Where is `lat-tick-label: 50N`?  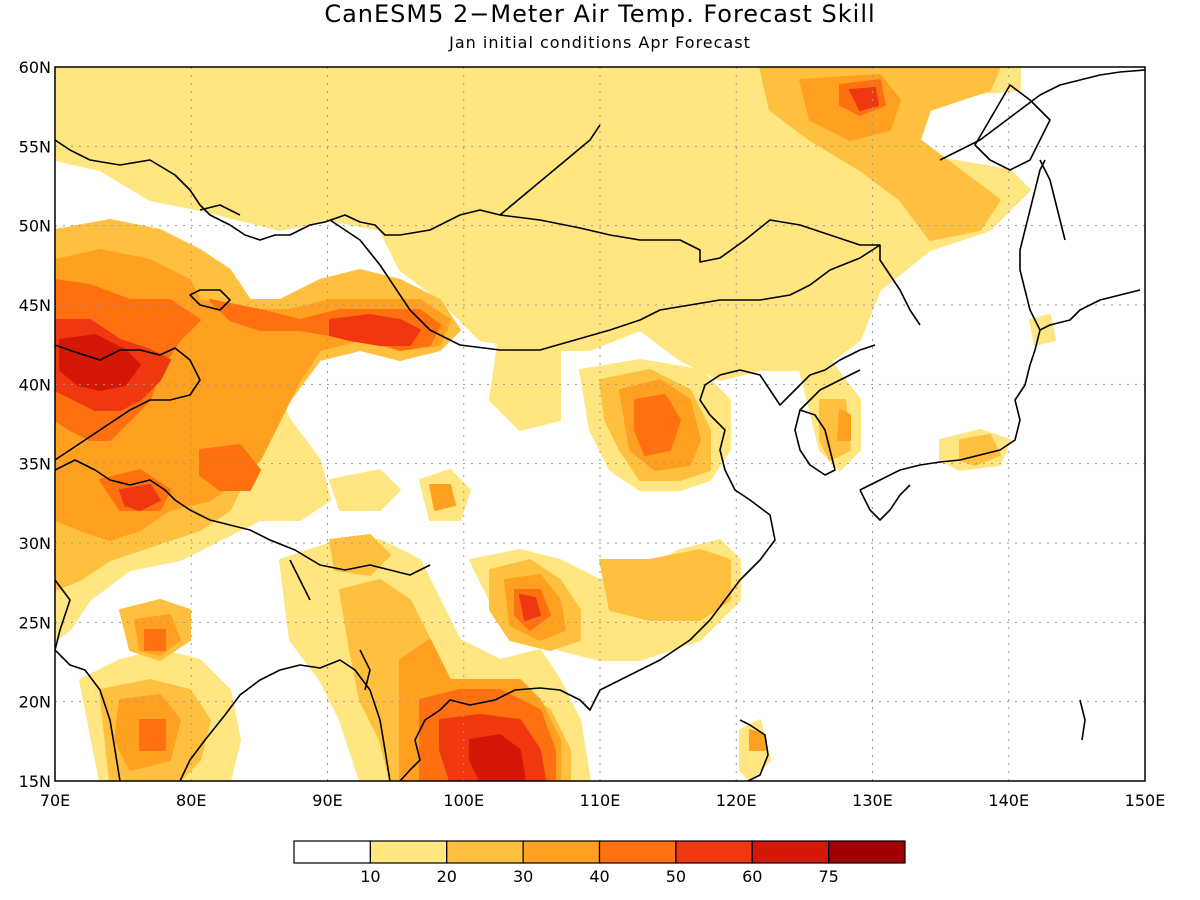
lat-tick-label: 50N is located at coordinates (35, 226).